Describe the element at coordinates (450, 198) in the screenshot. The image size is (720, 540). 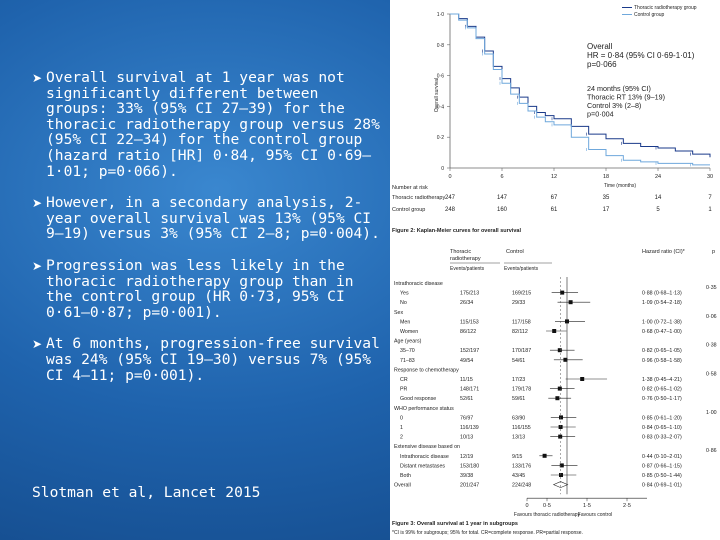
I see `risk-row-value: 247` at that location.